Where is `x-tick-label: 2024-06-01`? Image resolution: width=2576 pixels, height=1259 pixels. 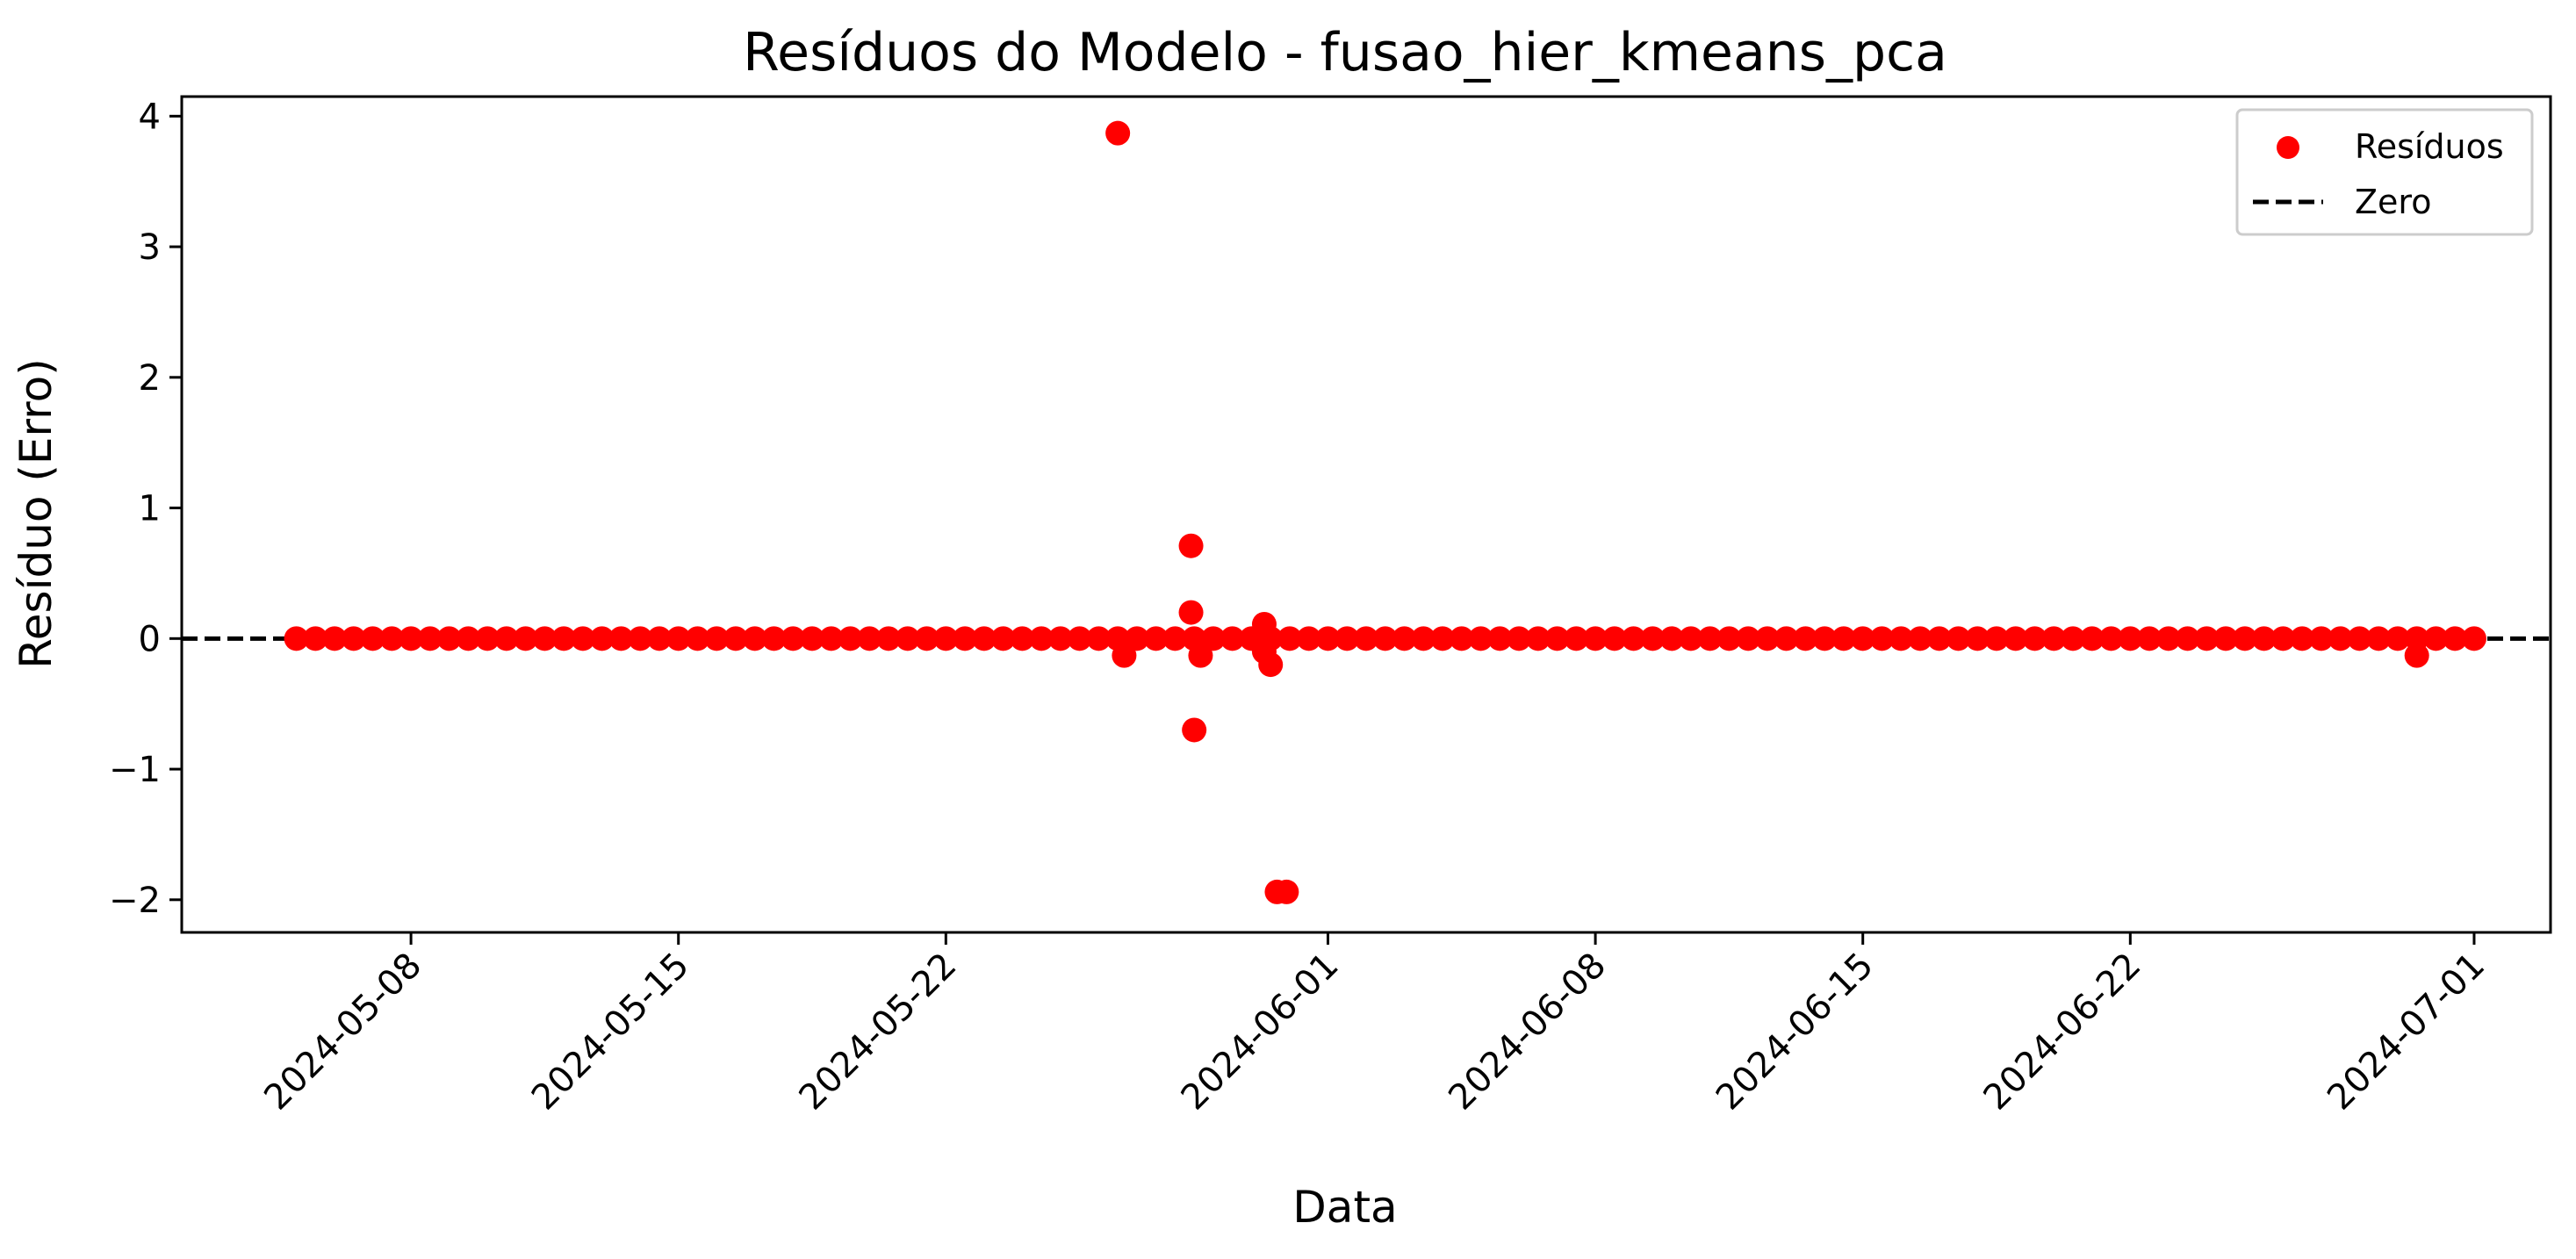
x-tick-label: 2024-06-01 is located at coordinates (1260, 1032).